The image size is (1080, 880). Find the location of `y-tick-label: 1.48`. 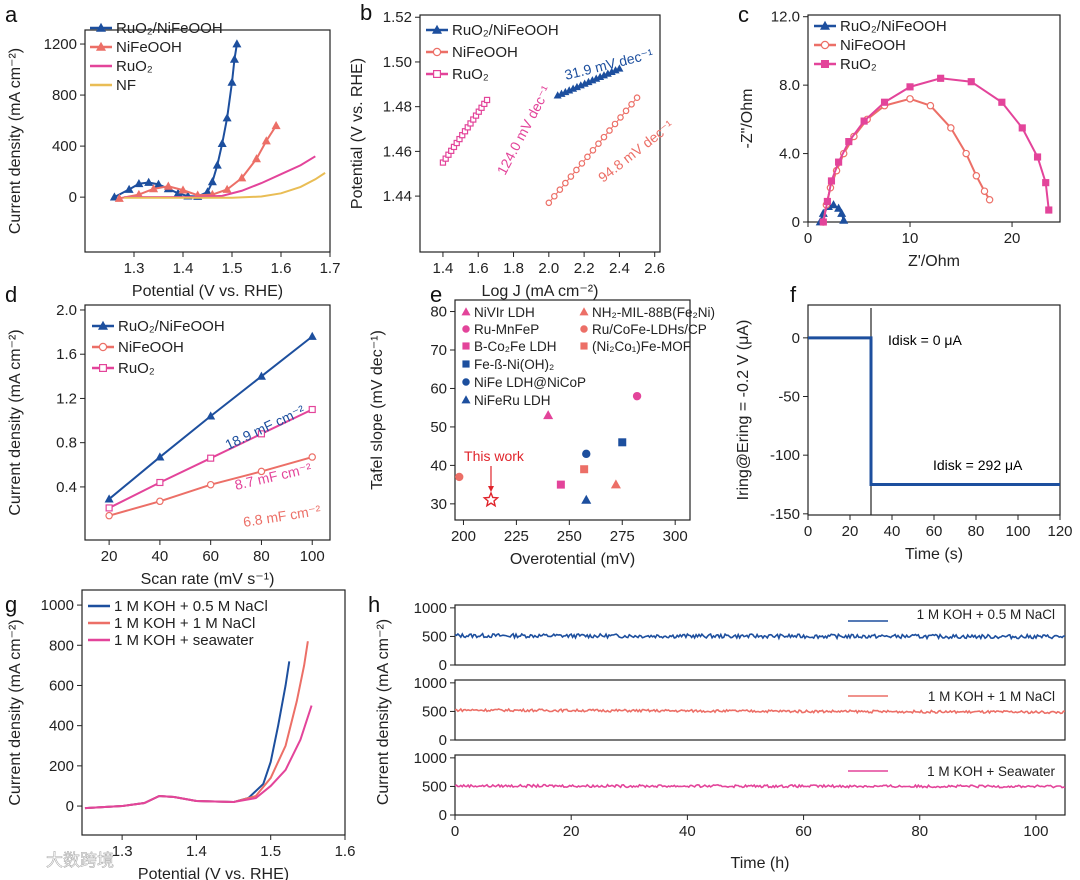

y-tick-label: 1.48 is located at coordinates (397, 107).